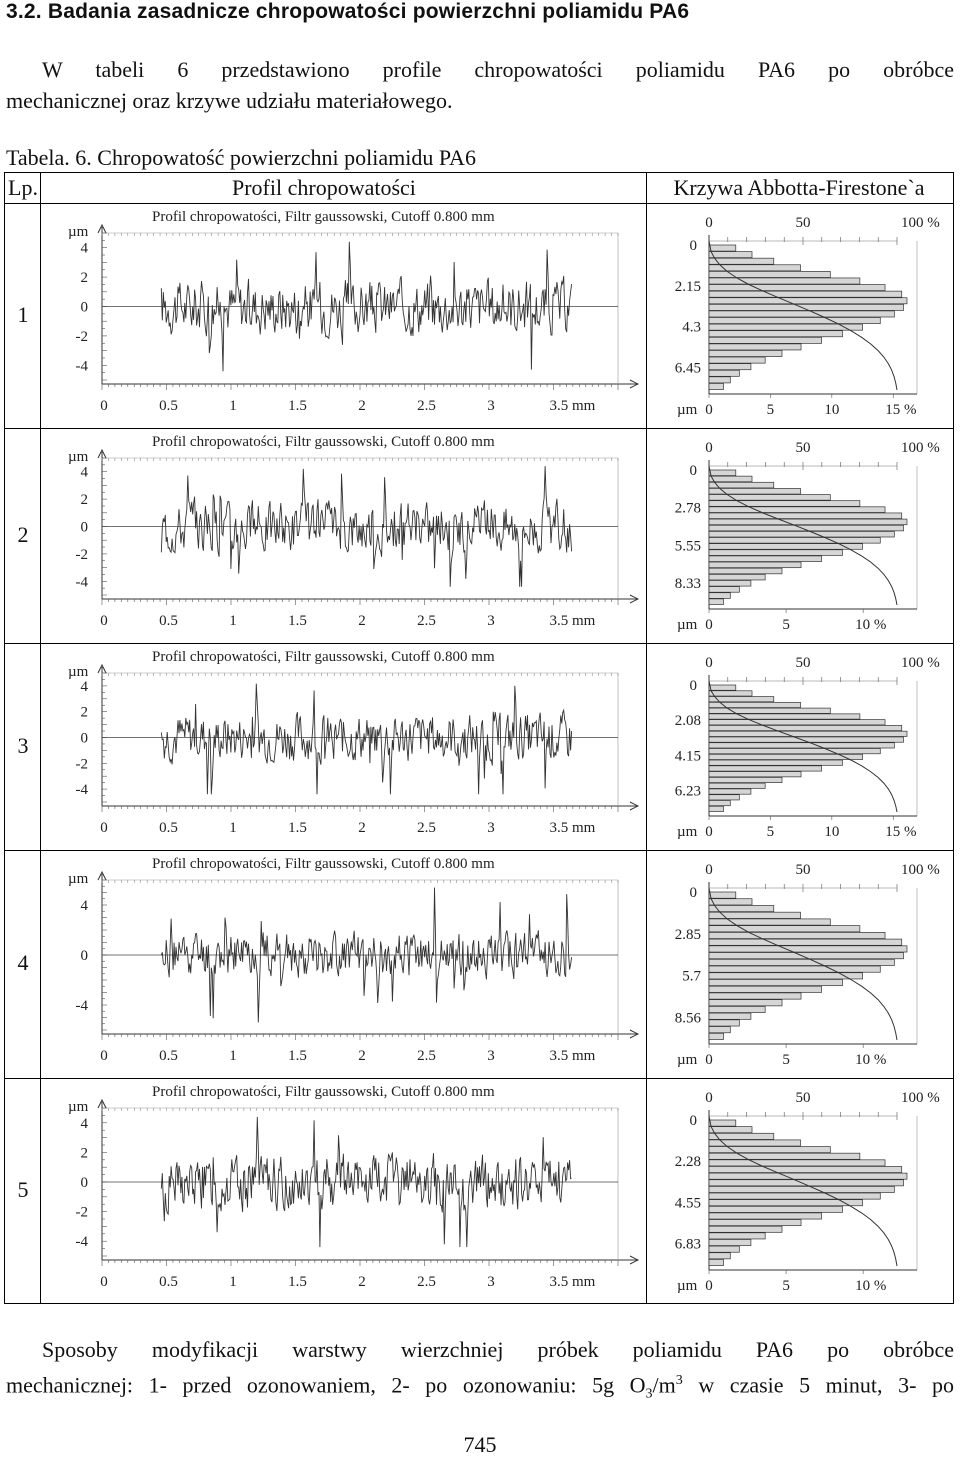  I want to click on row-number: 4, so click(23, 962).